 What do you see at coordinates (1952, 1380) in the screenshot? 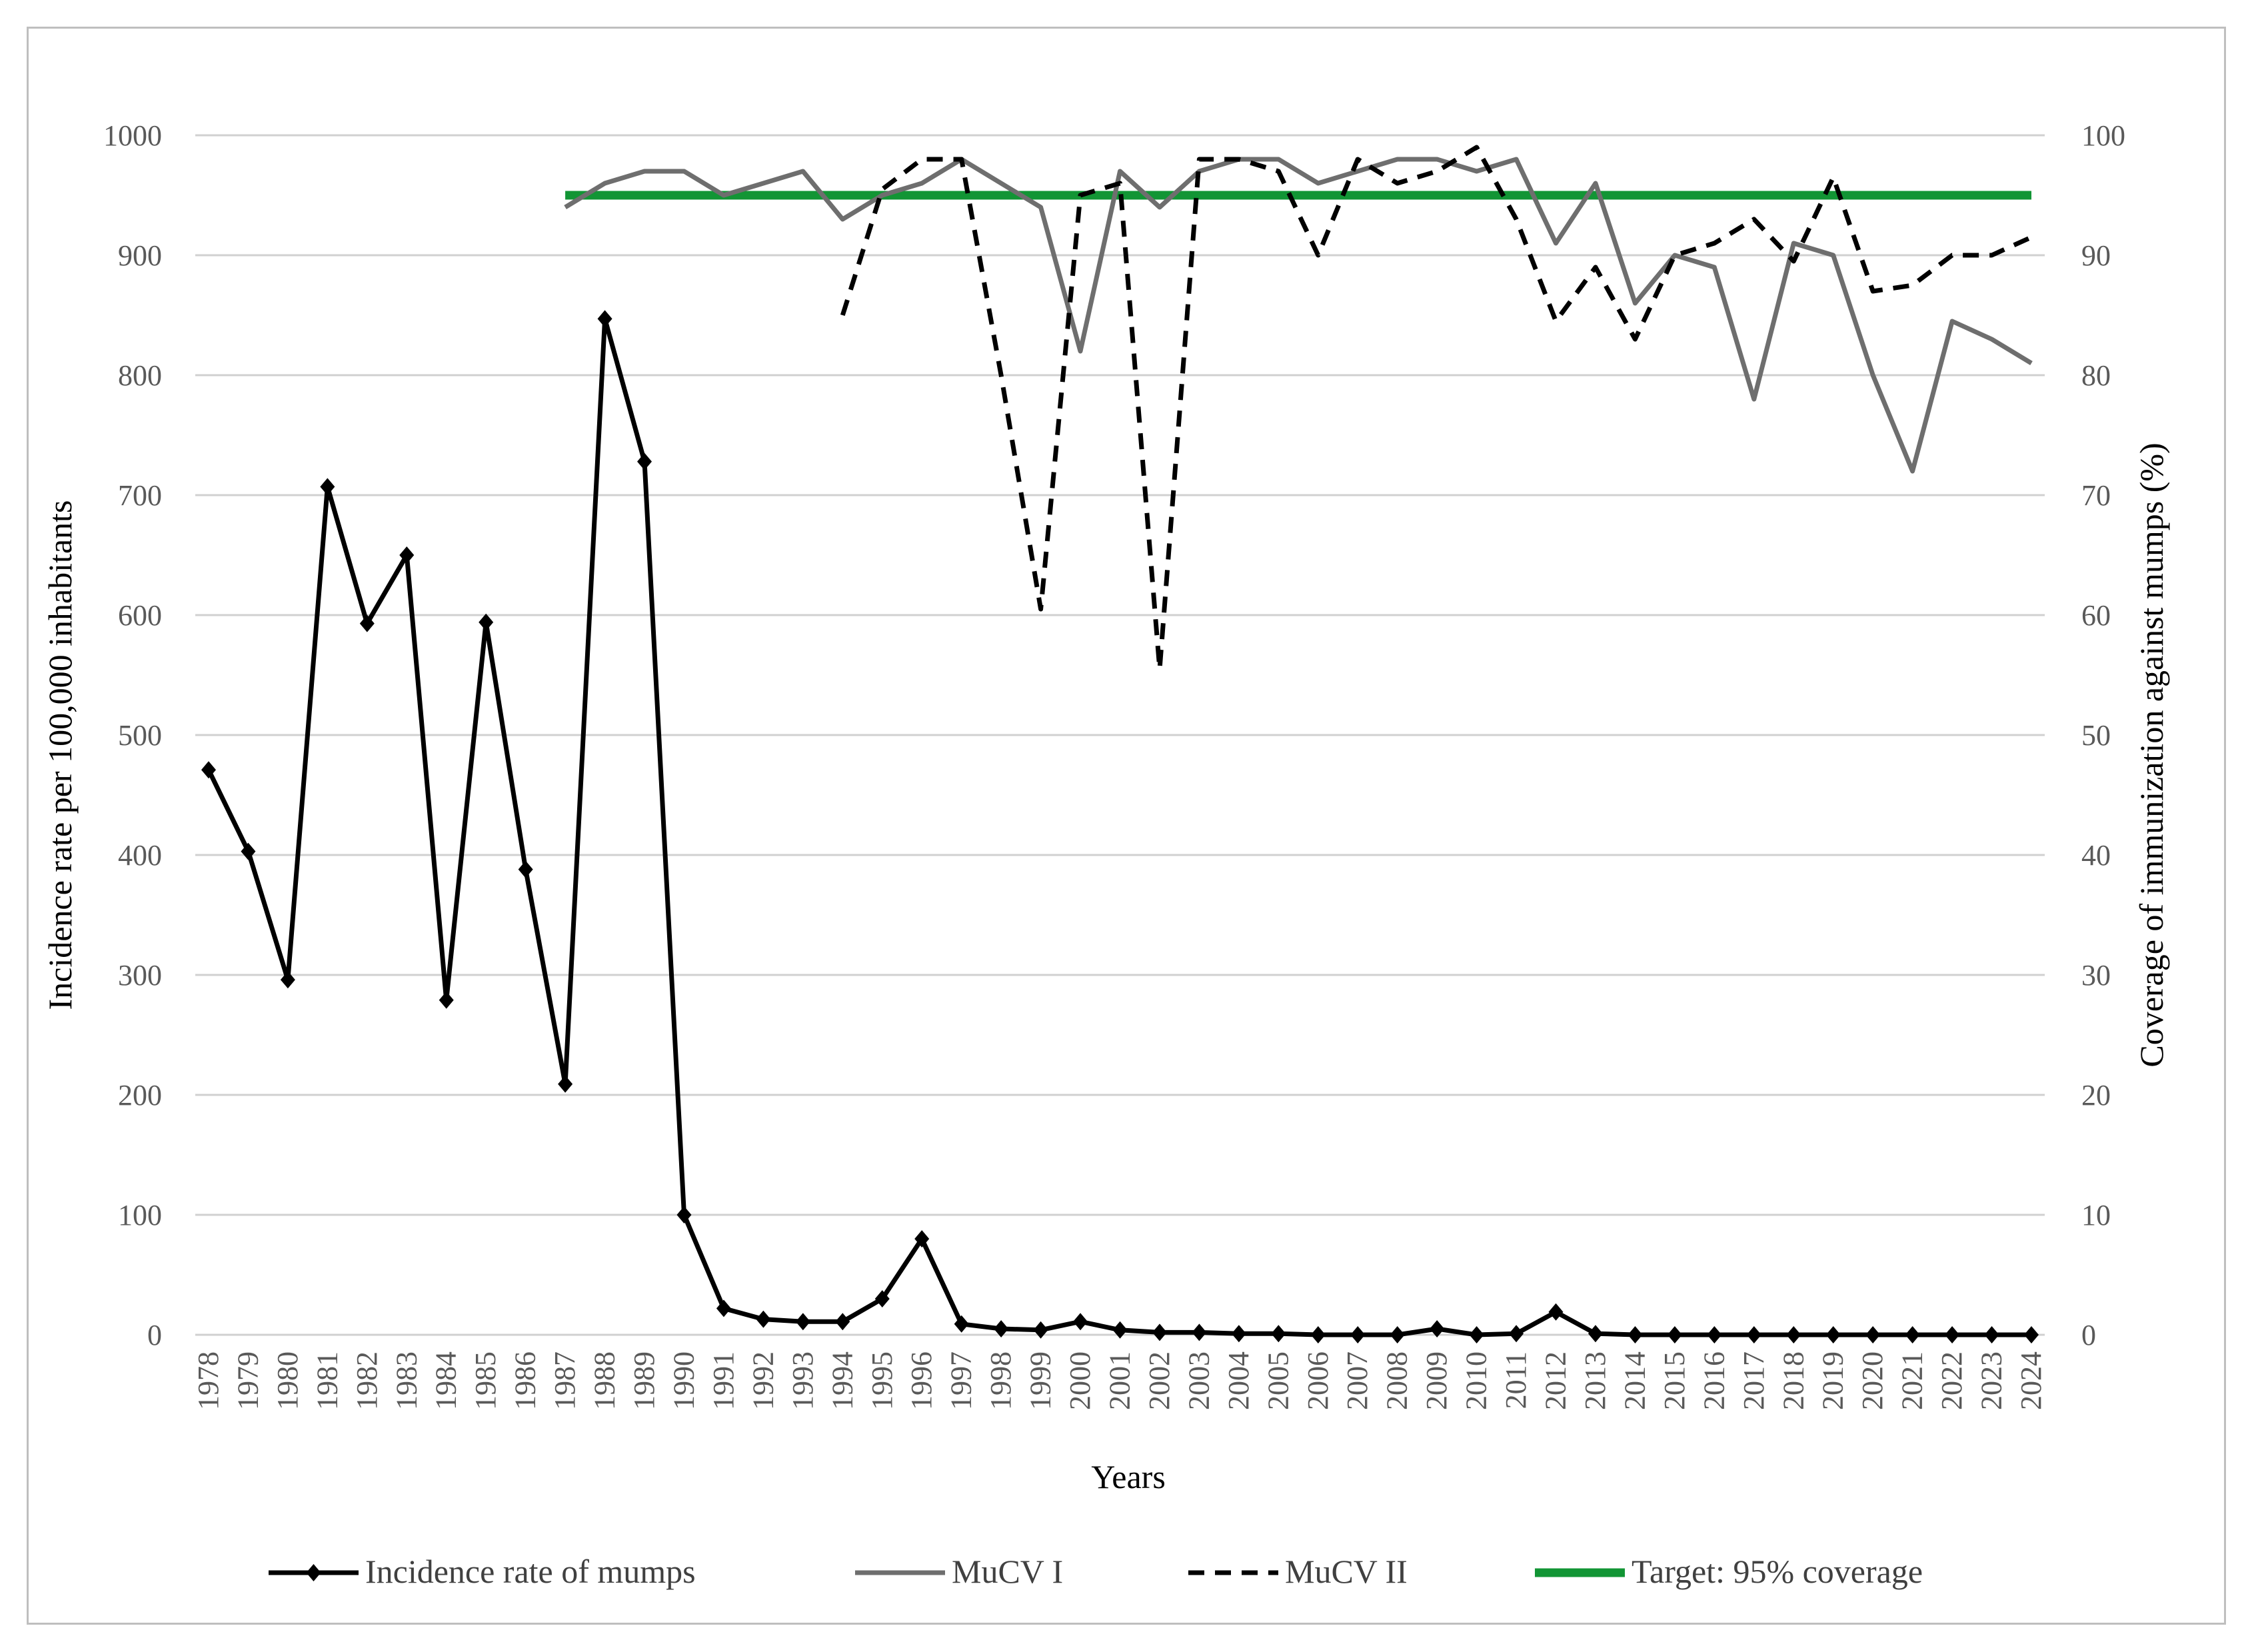
I see `x-tick-label: 2022` at bounding box center [1952, 1380].